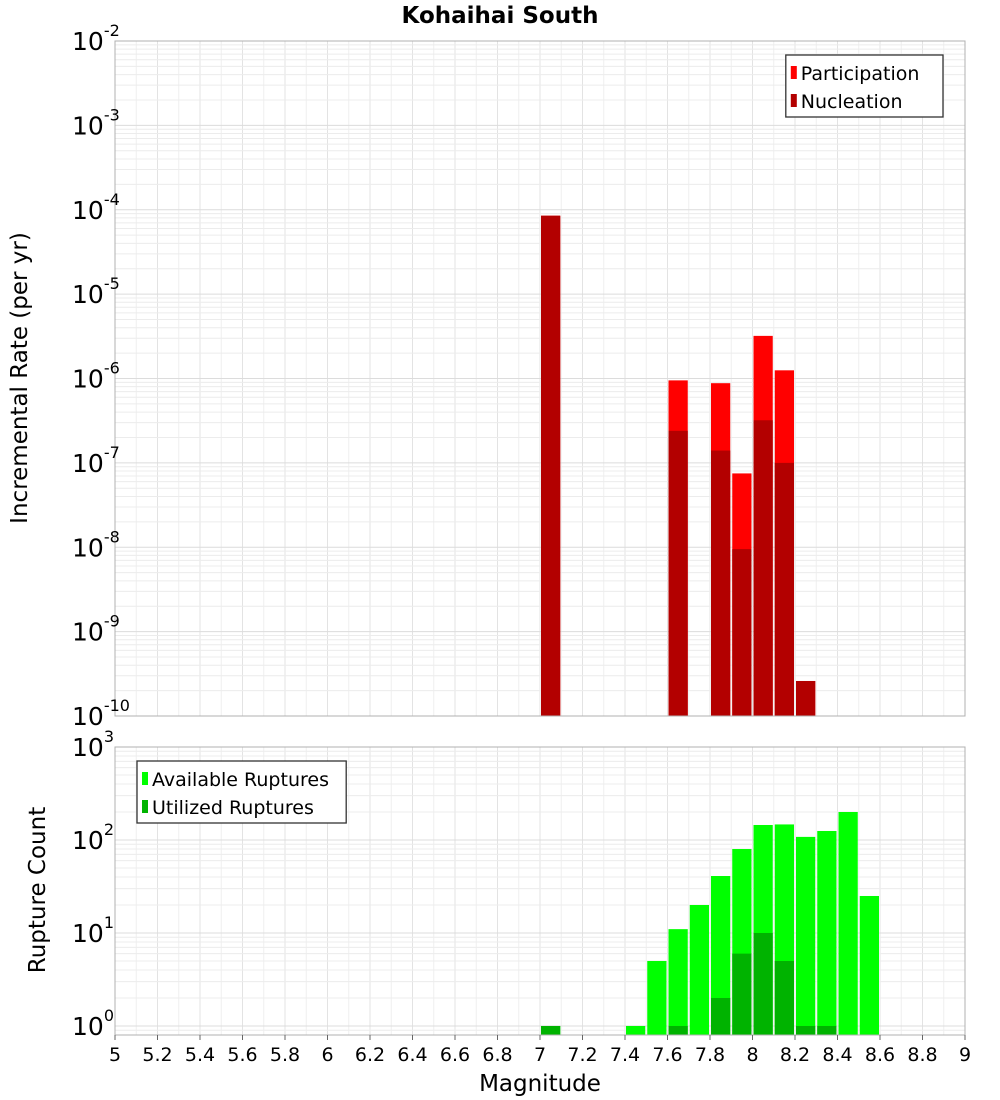 The image size is (1000, 1100). I want to click on legend-entry: Nucleation, so click(852, 102).